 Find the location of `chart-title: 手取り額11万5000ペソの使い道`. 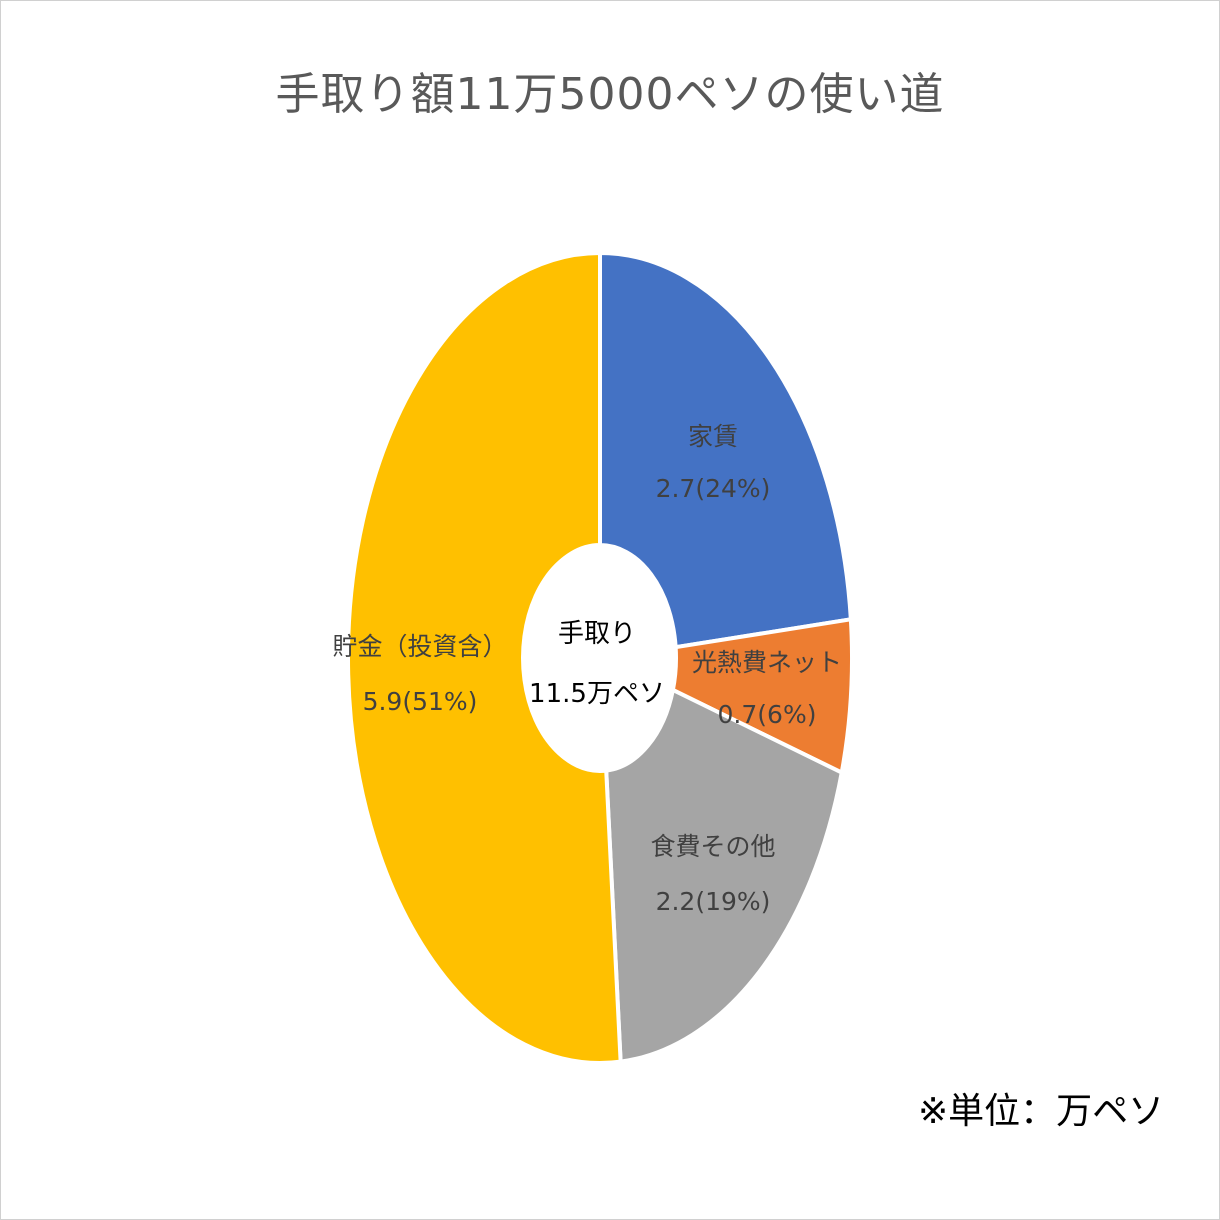

chart-title: 手取り額11万5000ペソの使い道 is located at coordinates (610, 94).